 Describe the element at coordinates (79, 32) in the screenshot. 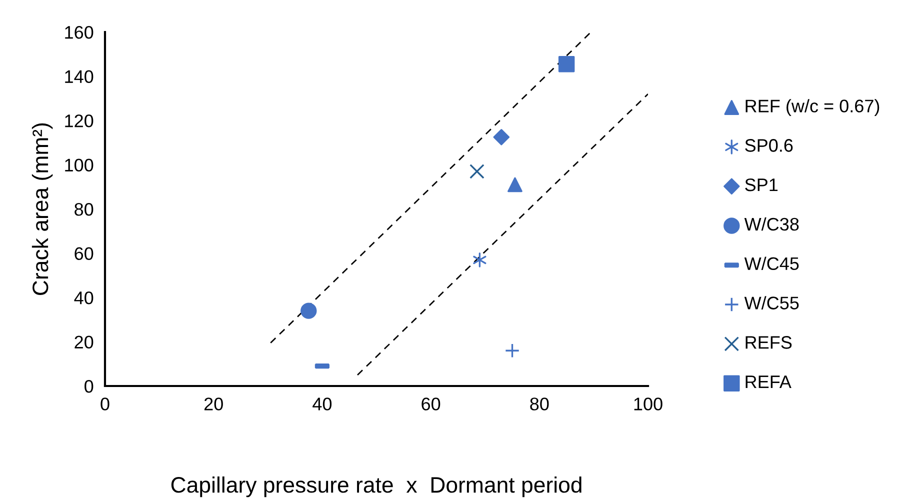

I see `y-tick-label: 160` at that location.